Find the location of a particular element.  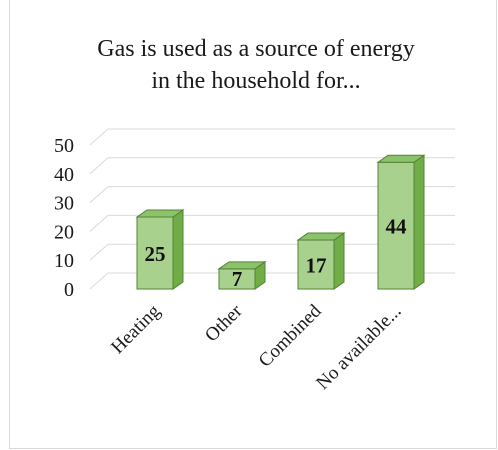

y-axis-ticks: 0 10 20 30 40 50 is located at coordinates (64, 218).